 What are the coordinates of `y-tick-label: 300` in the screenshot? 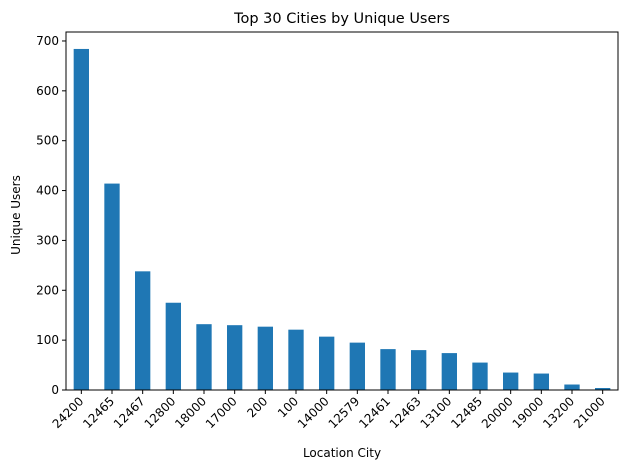 It's located at (47, 240).